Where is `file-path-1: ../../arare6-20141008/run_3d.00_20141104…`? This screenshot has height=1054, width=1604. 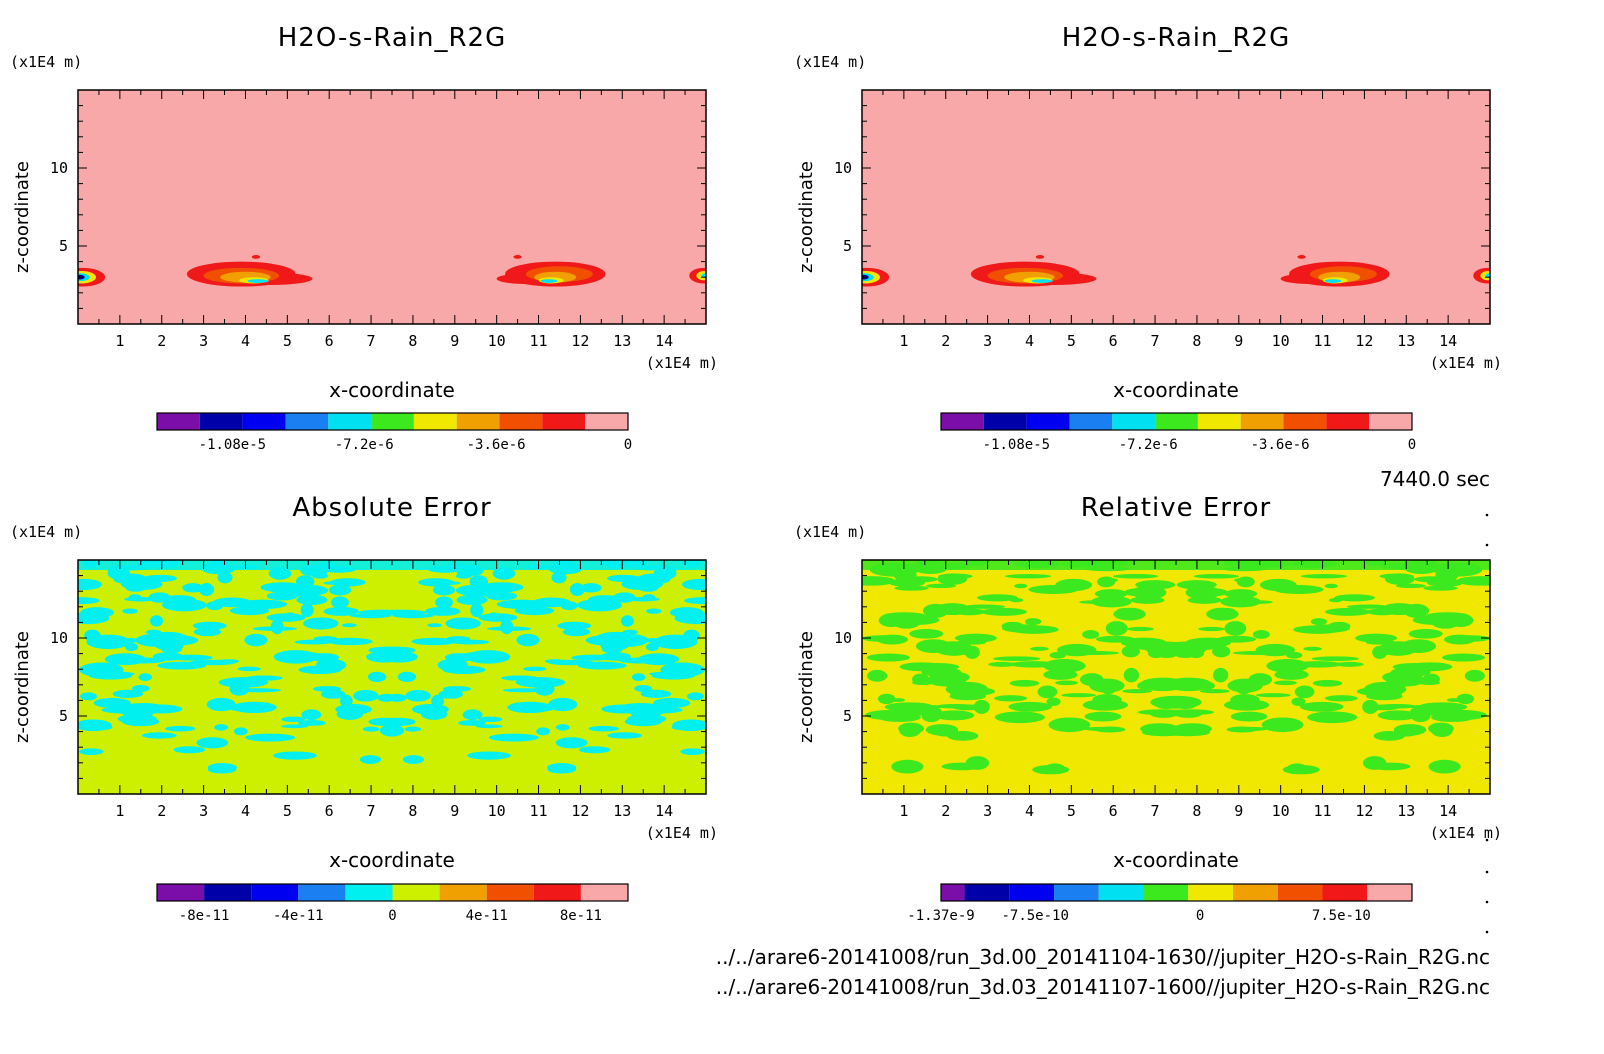 file-path-1: ../../arare6-20141008/run_3d.00_20141104… is located at coordinates (1103, 957).